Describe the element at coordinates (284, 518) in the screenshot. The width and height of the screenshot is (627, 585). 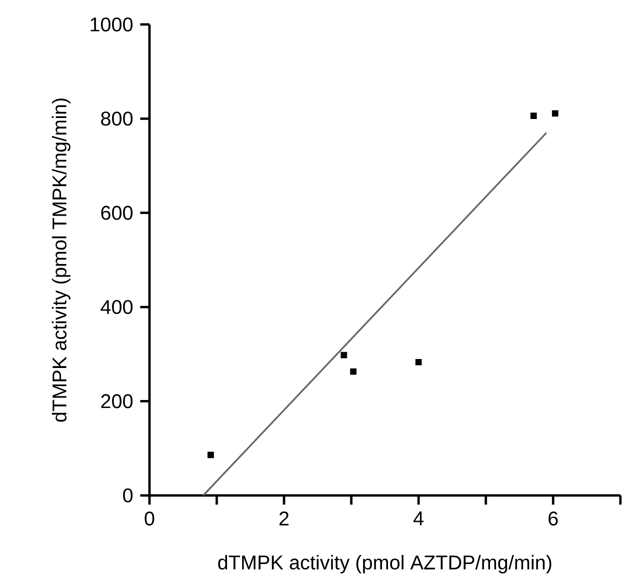
I see `x-tick-label: 2` at that location.